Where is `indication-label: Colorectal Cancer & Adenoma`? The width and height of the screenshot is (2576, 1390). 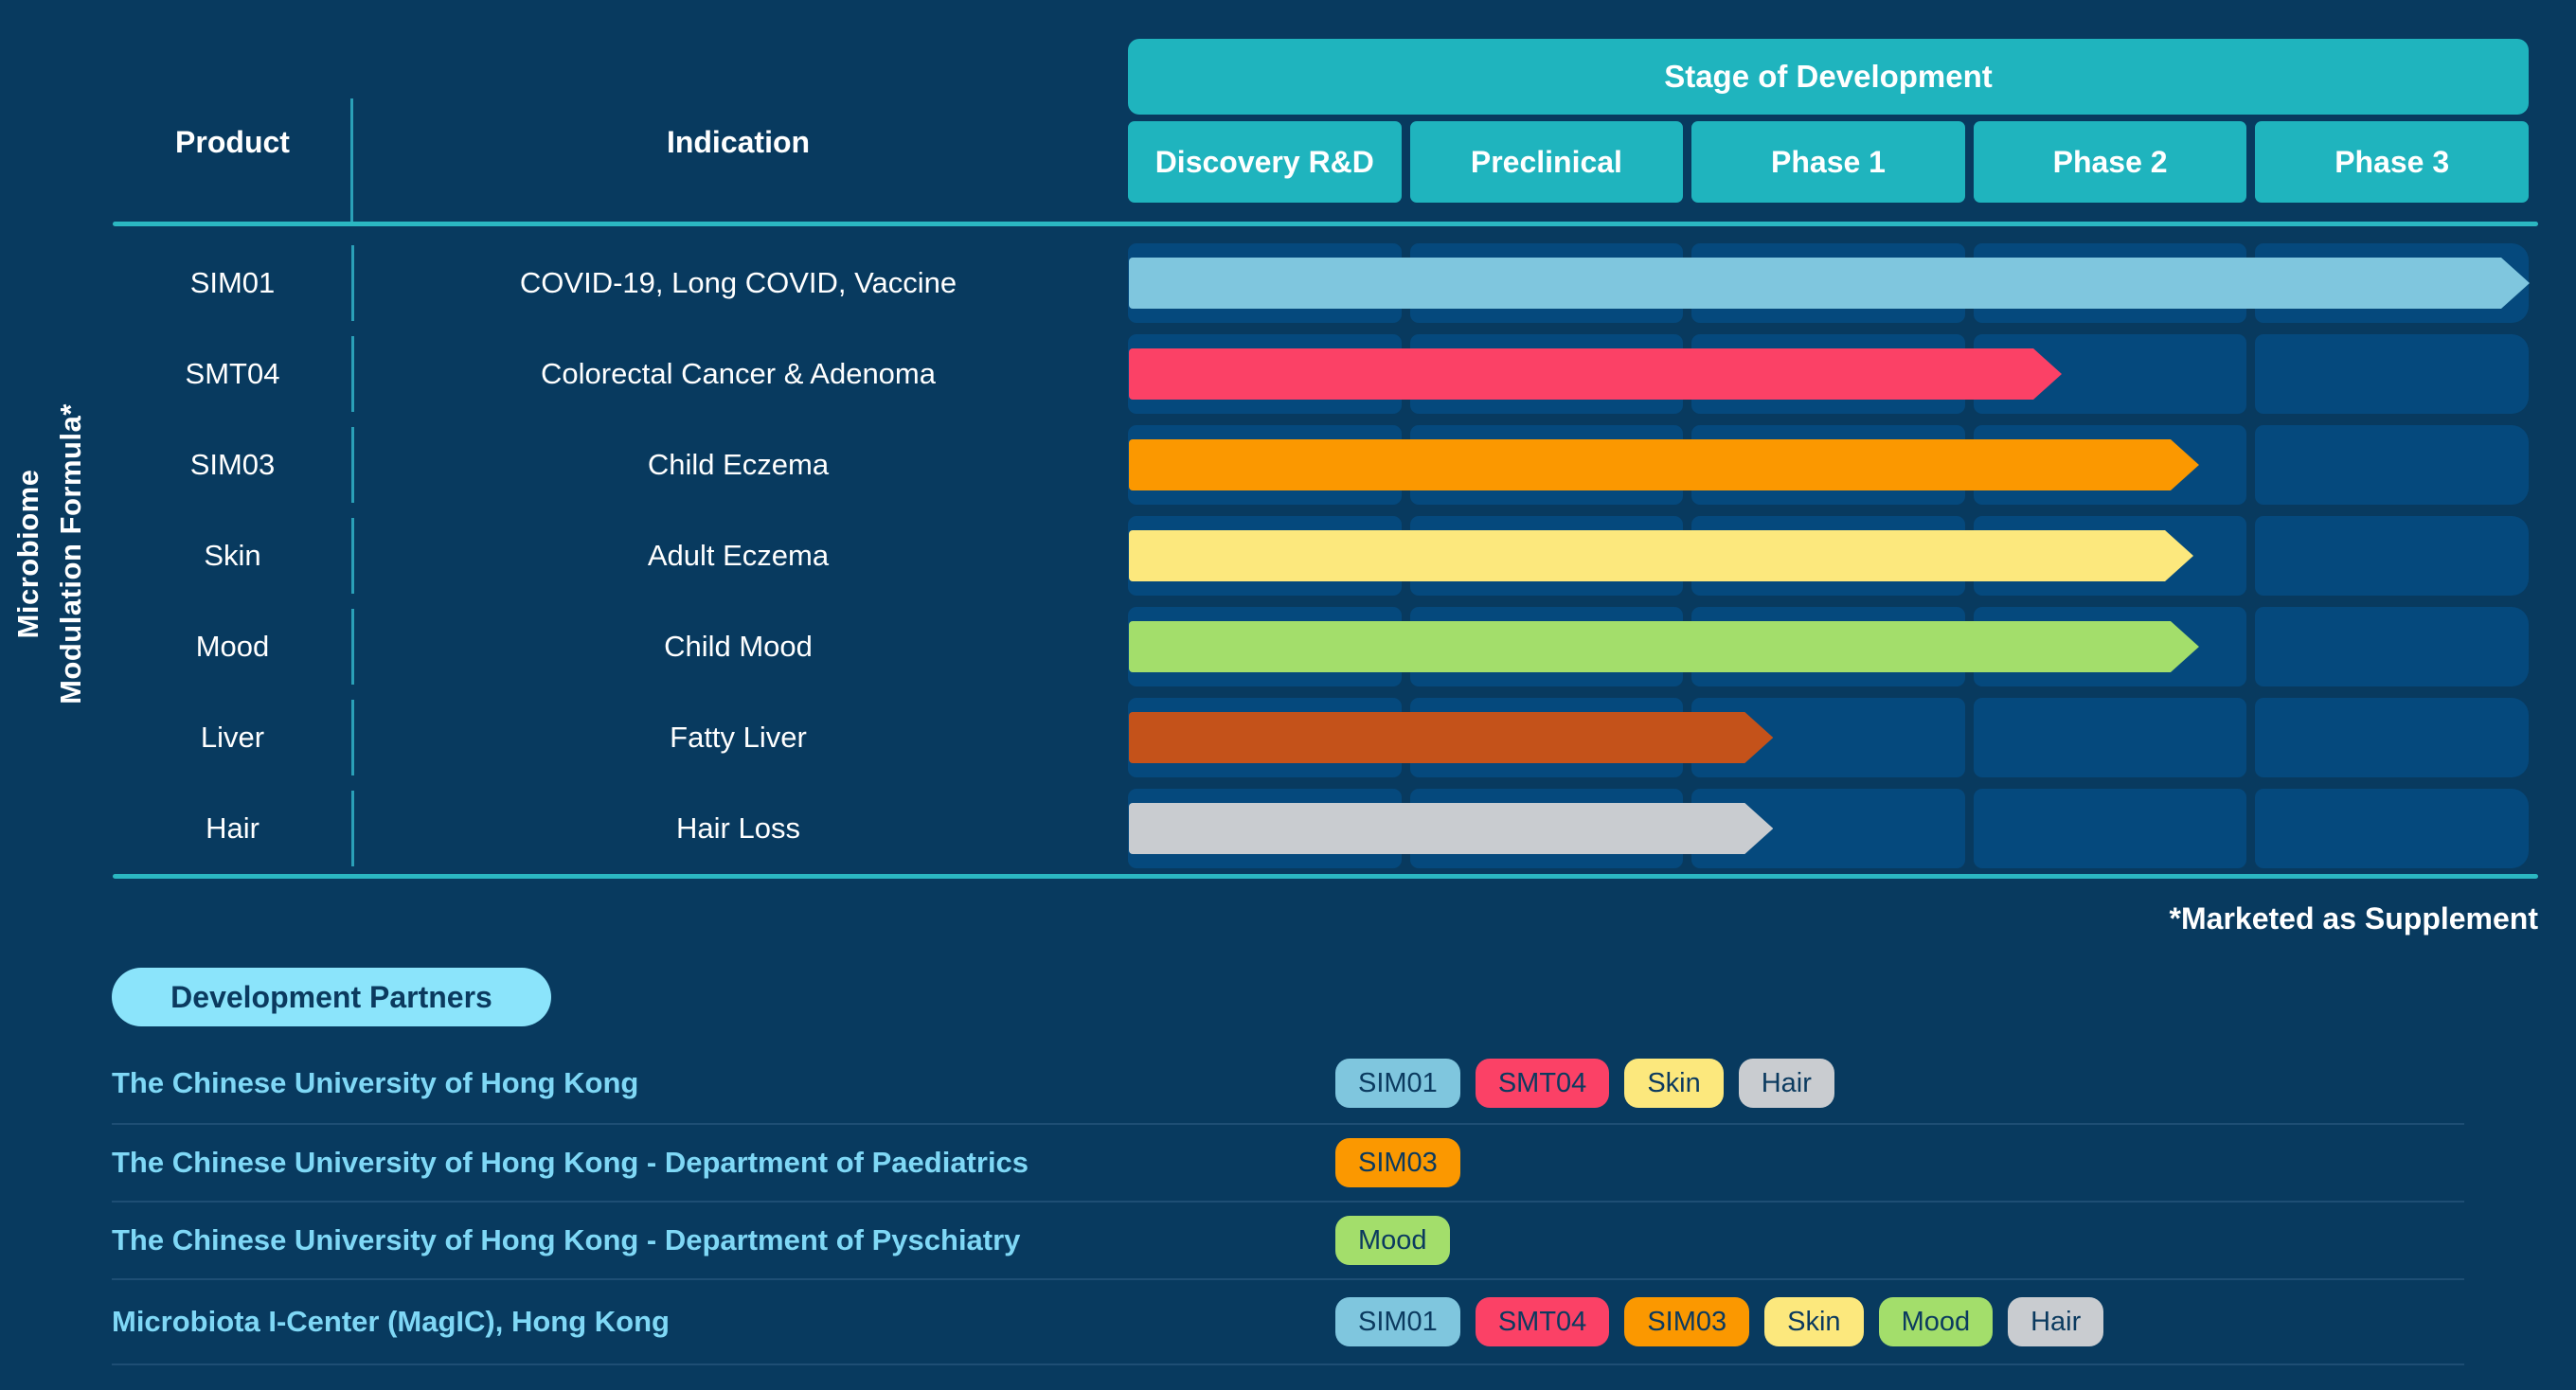 indication-label: Colorectal Cancer & Adenoma is located at coordinates (738, 373).